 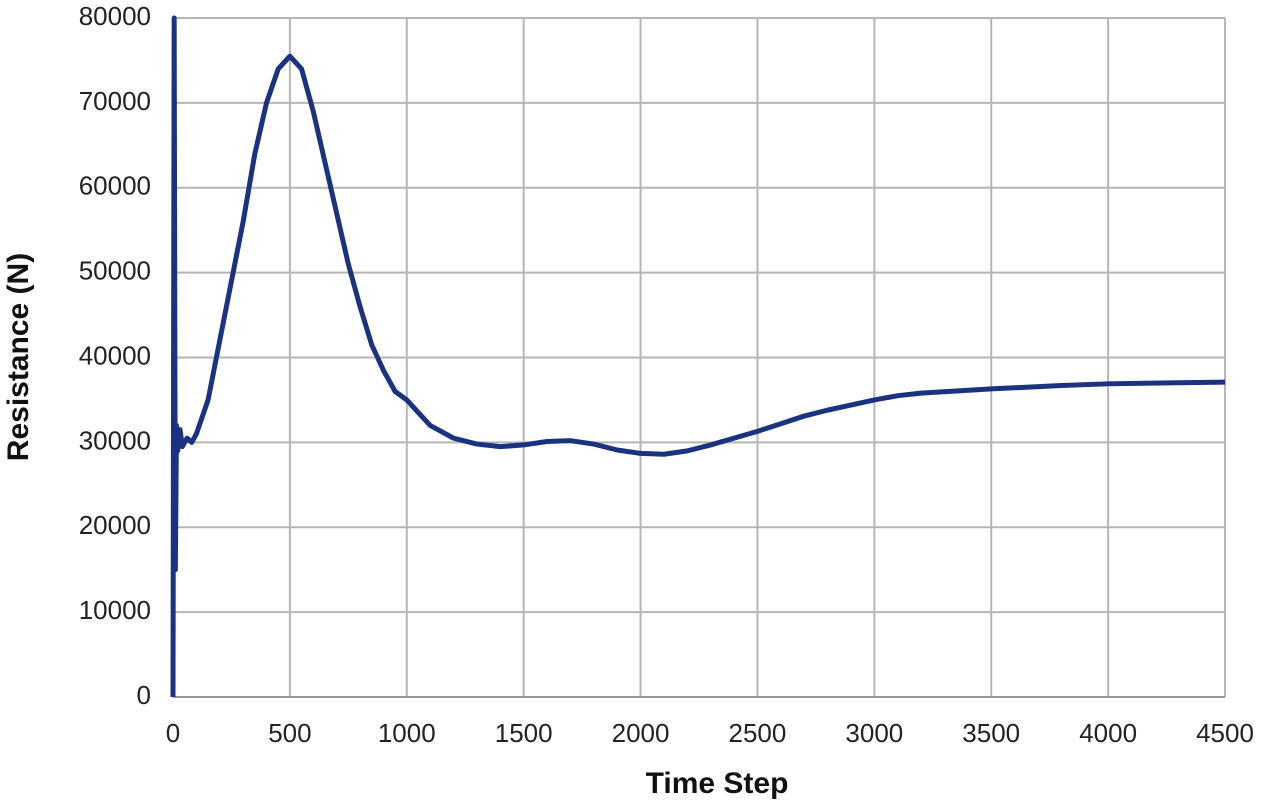 I want to click on y-tick-label: 30000, so click(x=115, y=440).